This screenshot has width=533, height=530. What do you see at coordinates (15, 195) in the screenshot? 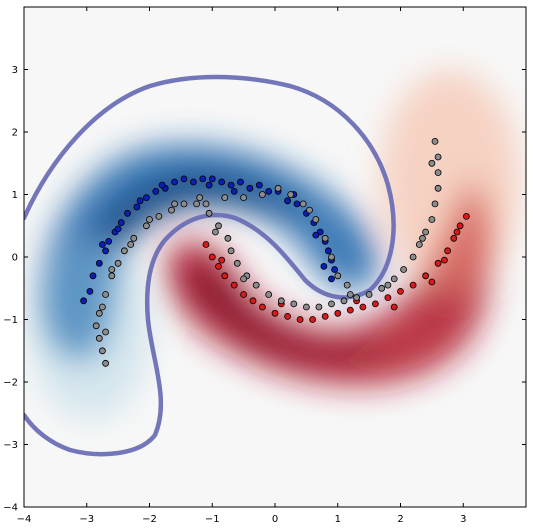
I see `y-tick-label: 1` at bounding box center [15, 195].